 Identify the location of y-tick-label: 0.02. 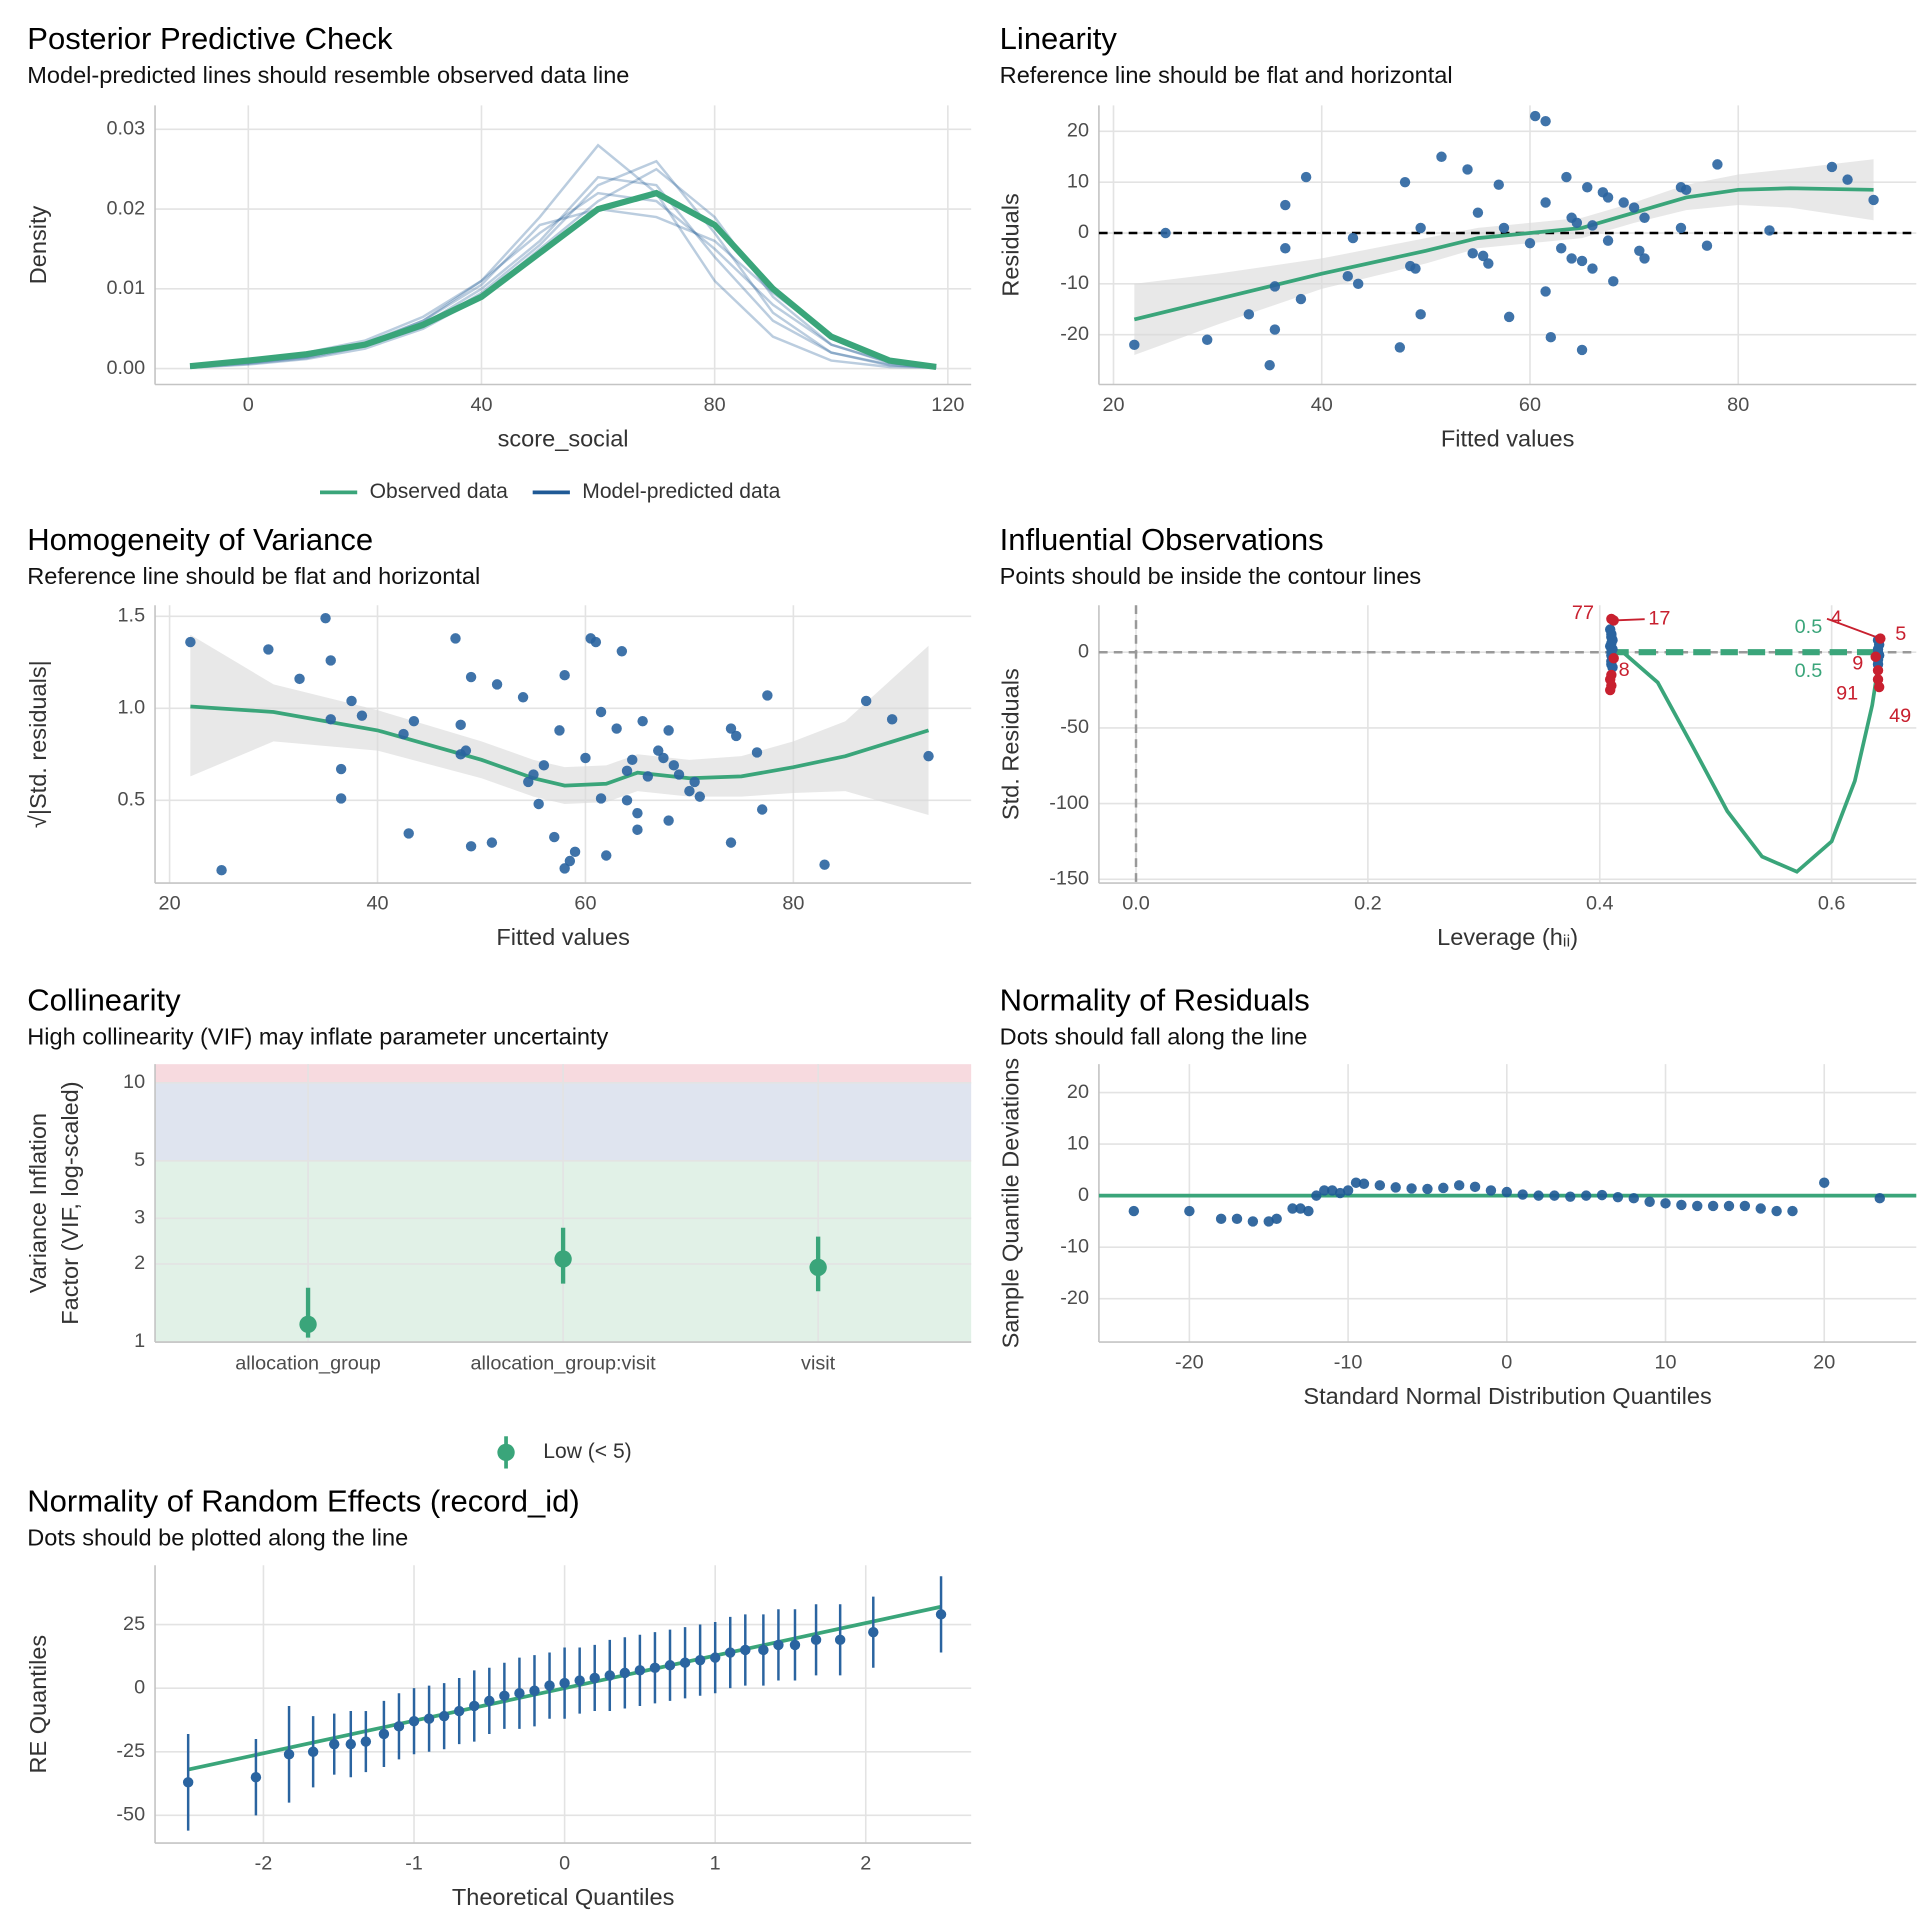
(126, 208).